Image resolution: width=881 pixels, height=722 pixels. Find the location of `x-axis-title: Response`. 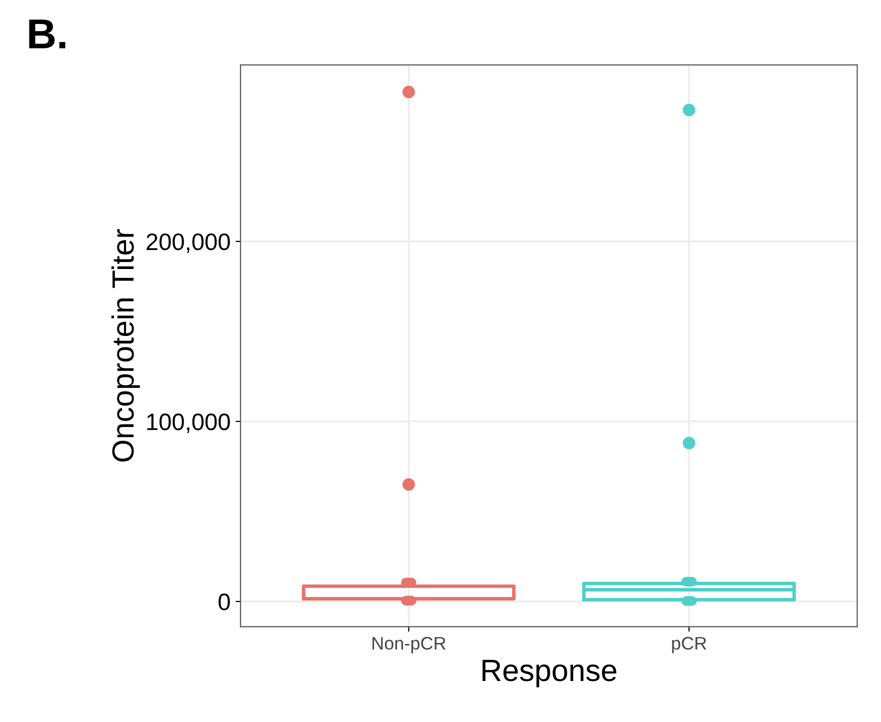

x-axis-title: Response is located at coordinates (549, 674).